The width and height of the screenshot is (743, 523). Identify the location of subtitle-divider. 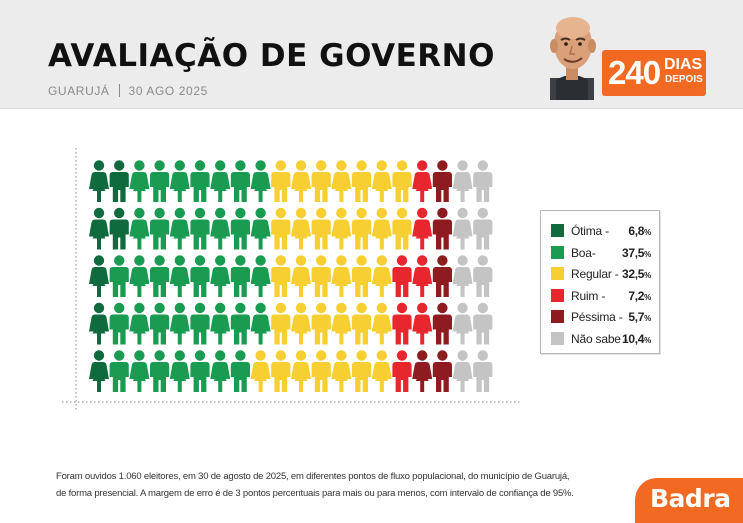
(119, 90).